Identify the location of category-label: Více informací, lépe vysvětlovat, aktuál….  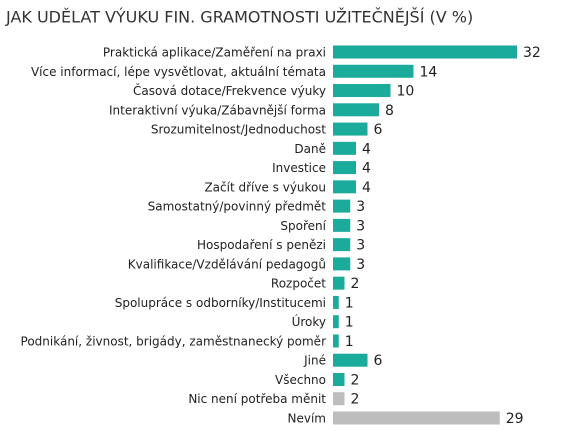
(178, 72).